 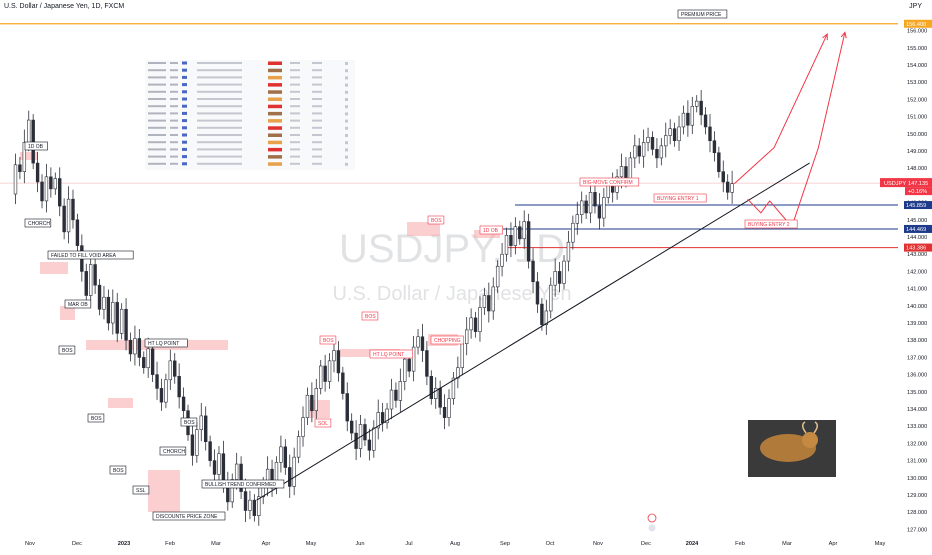 I want to click on currency-label: JPY, so click(x=915, y=6).